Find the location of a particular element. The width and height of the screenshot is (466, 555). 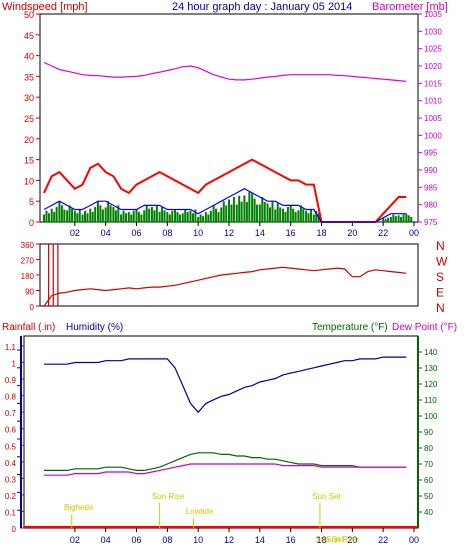

wind-tick-label: 0 is located at coordinates (31, 223).